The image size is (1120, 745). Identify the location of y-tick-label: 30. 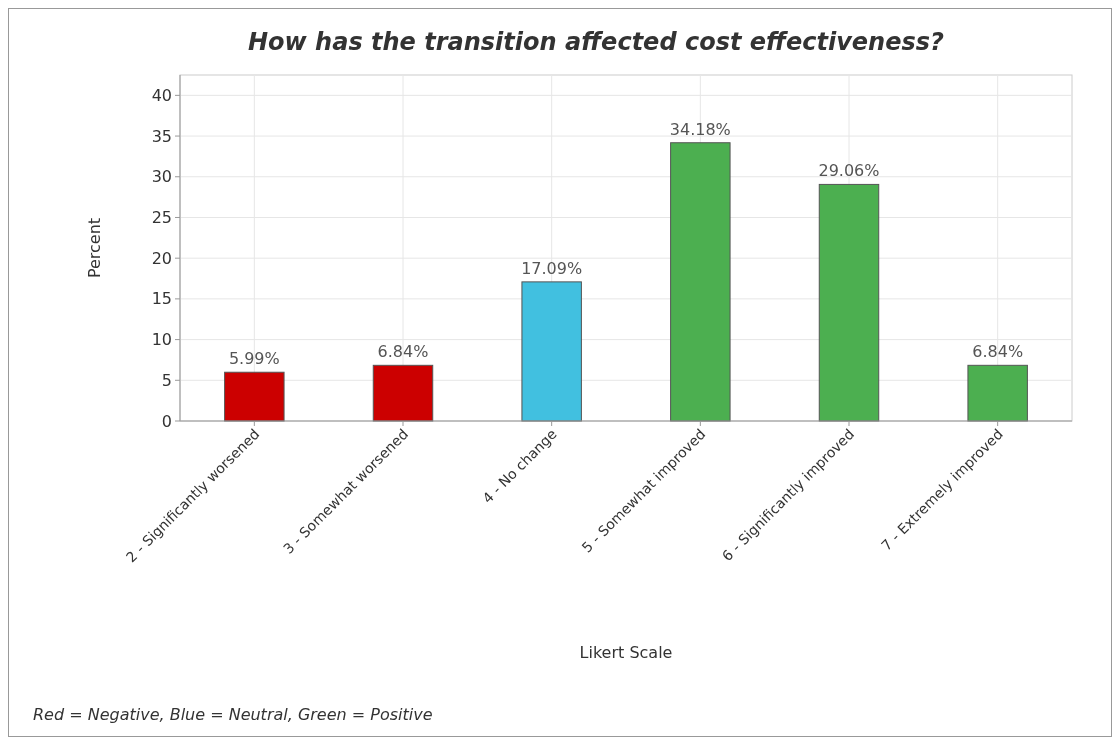
(161, 177).